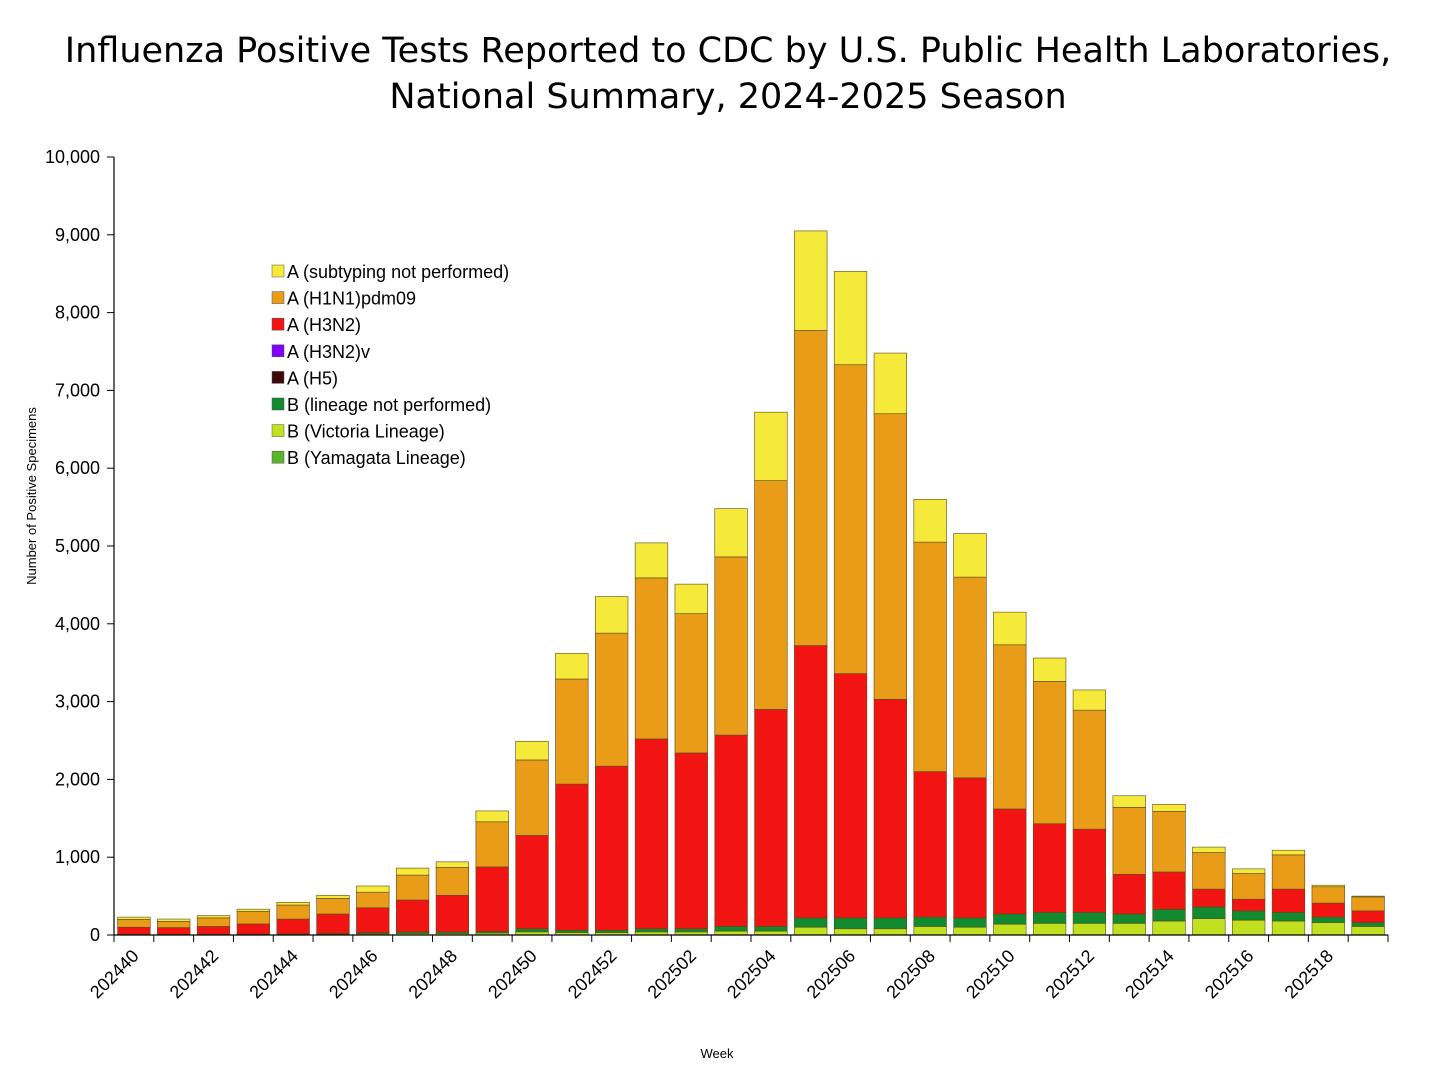  What do you see at coordinates (1229, 974) in the screenshot?
I see `x-tick-label: 202516` at bounding box center [1229, 974].